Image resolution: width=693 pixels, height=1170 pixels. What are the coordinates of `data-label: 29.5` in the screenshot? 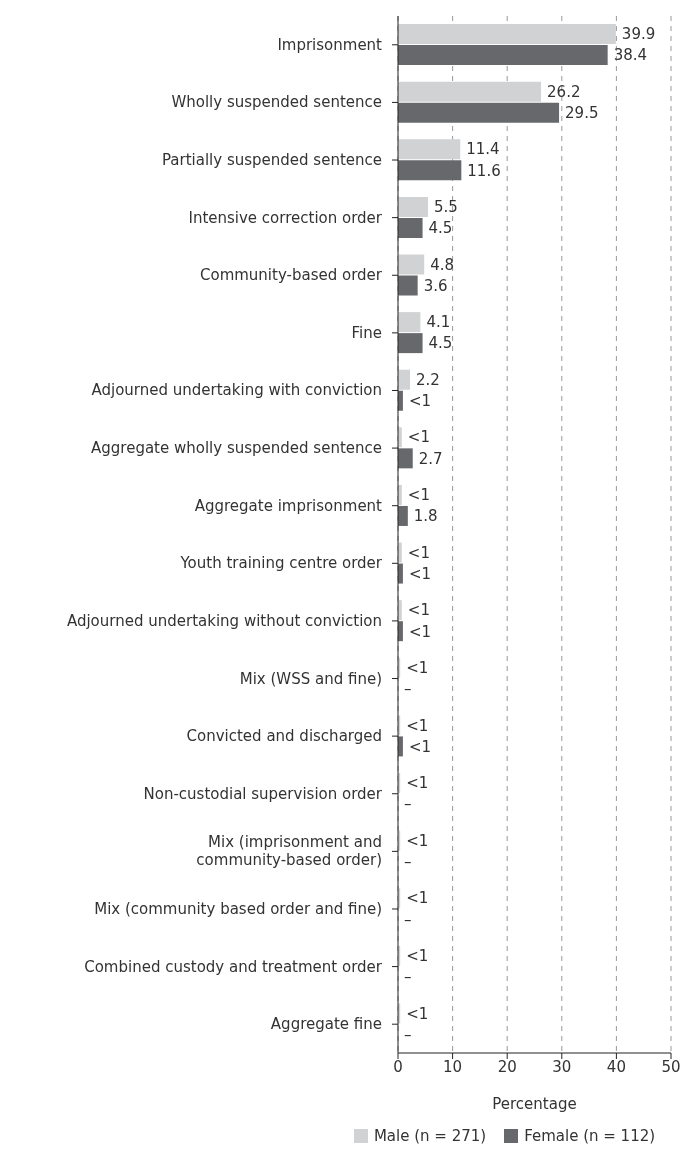 It's located at (582, 113).